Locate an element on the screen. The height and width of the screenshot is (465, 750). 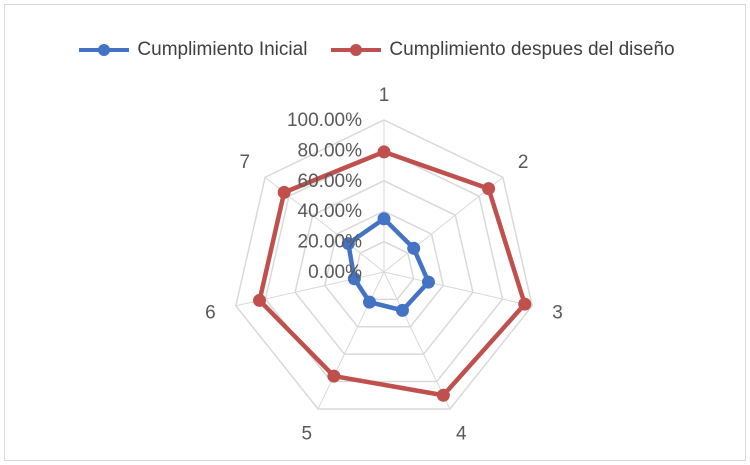
category-label-2: 2 is located at coordinates (523, 162).